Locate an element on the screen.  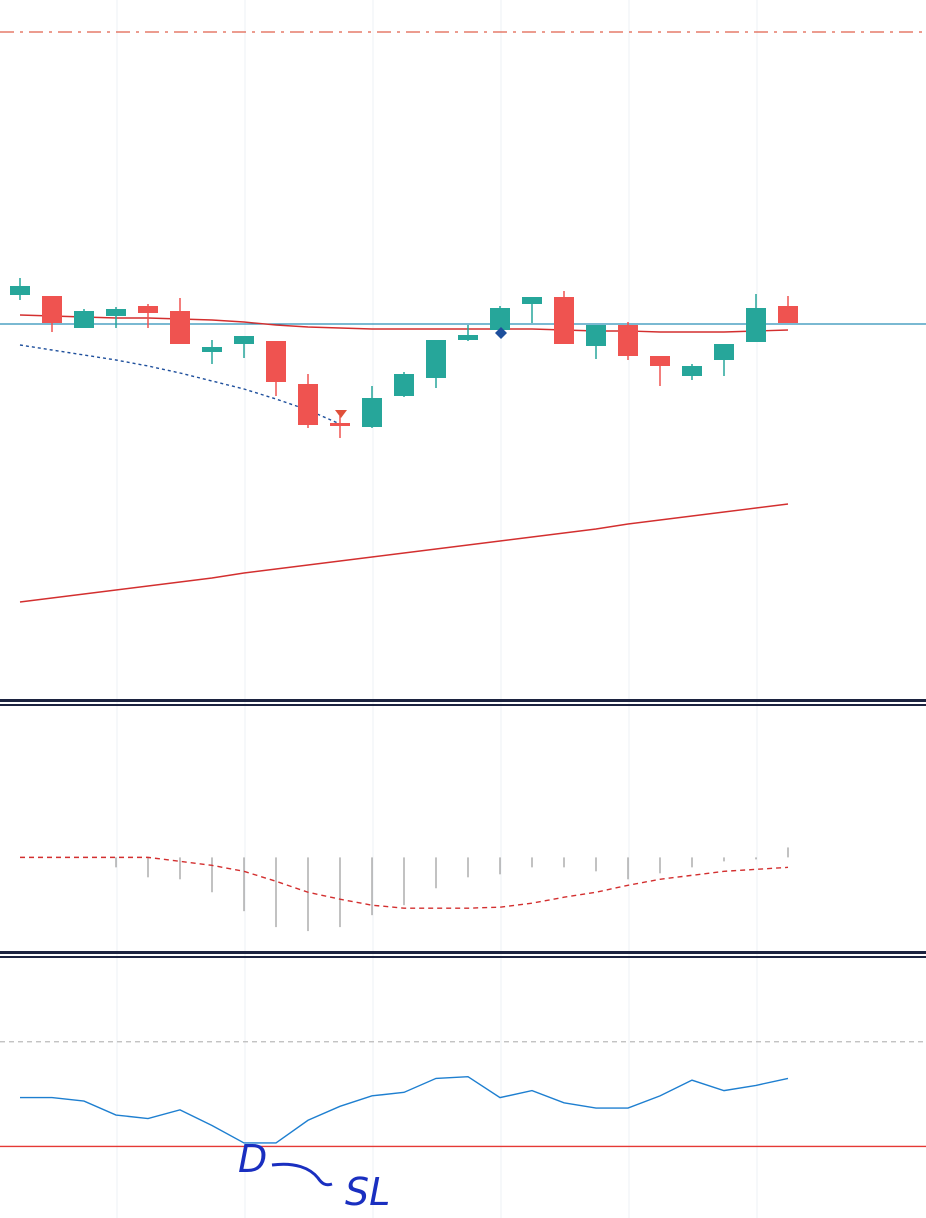
signal-diamond is located at coordinates (501, 333).